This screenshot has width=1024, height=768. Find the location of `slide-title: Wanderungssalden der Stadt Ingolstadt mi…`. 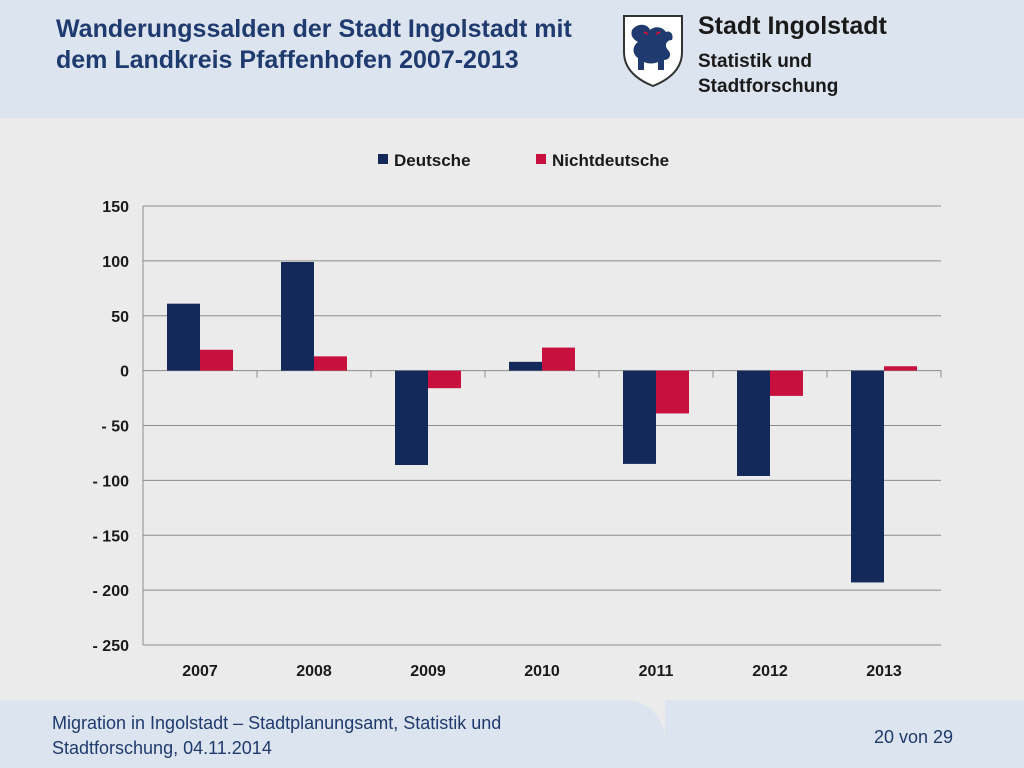

slide-title: Wanderungssalden der Stadt Ingolstadt mi… is located at coordinates (314, 44).